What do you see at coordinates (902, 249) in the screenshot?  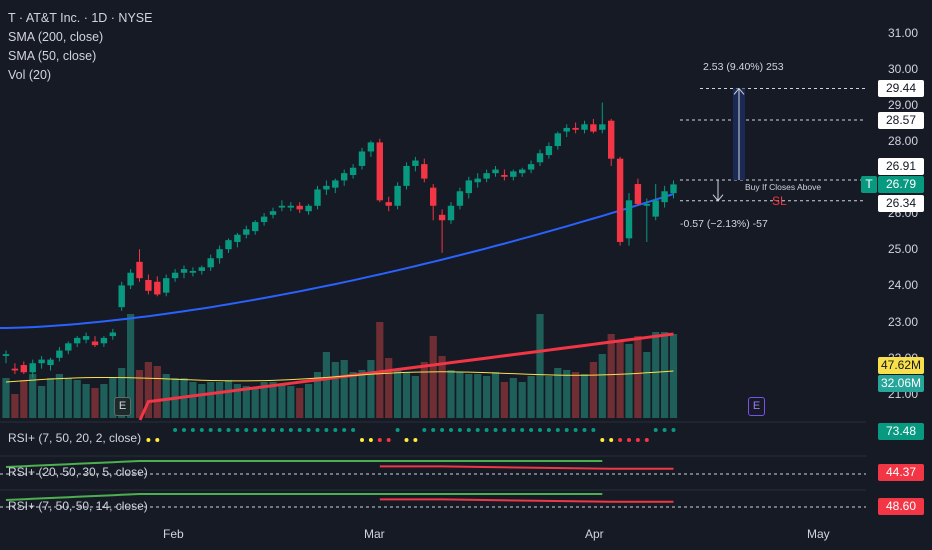 I see `price-tick: 25.00` at bounding box center [902, 249].